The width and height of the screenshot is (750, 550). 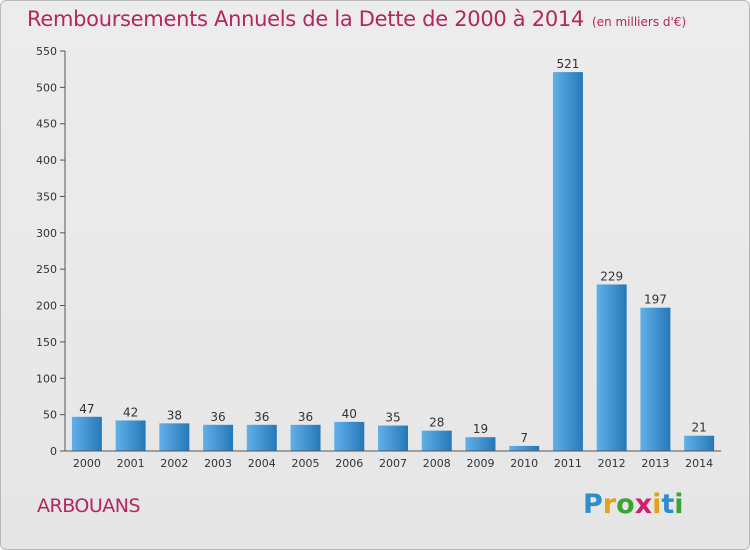 What do you see at coordinates (612, 463) in the screenshot?
I see `x-tick-label-2012: 2012` at bounding box center [612, 463].